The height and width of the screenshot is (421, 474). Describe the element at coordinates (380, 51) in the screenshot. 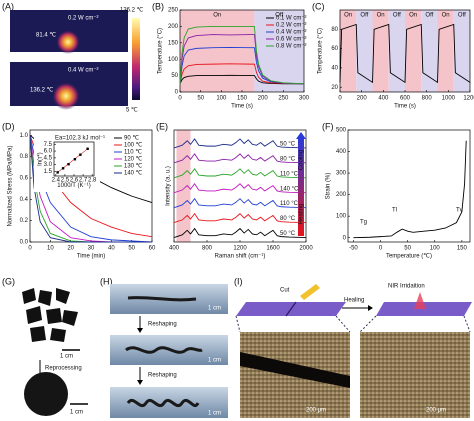

I see `region` at that location.